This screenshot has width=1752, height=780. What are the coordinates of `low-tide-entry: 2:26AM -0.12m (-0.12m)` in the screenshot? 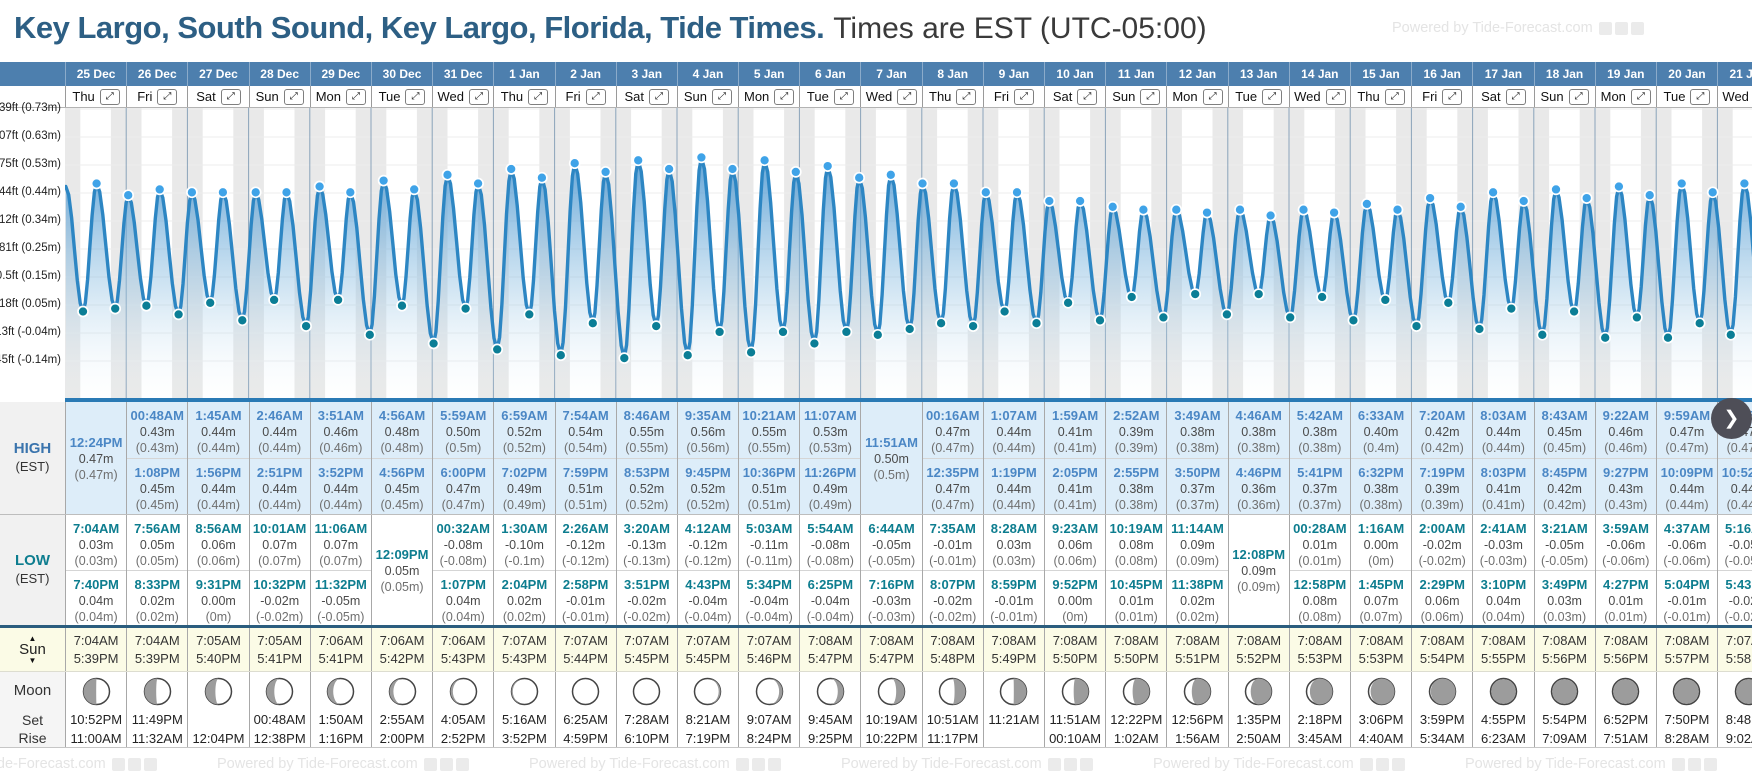 It's located at (586, 542).